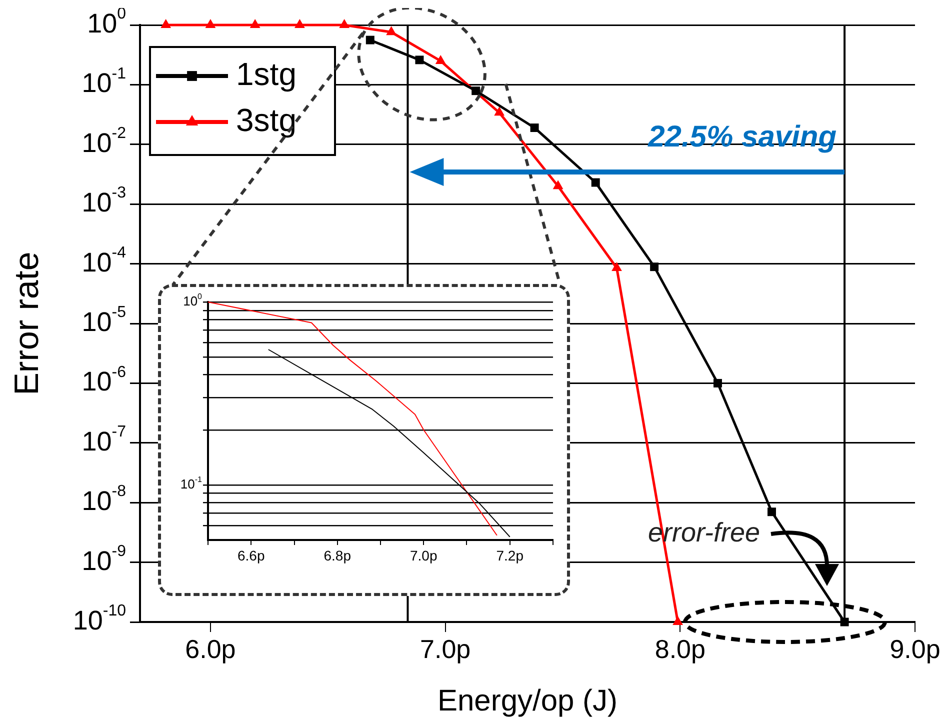  Describe the element at coordinates (210, 649) in the screenshot. I see `x-tick-label: 6.0p` at that location.